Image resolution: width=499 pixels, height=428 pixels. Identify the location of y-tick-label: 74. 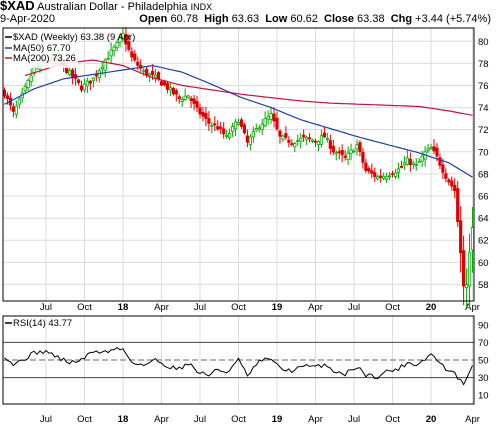
(483, 108).